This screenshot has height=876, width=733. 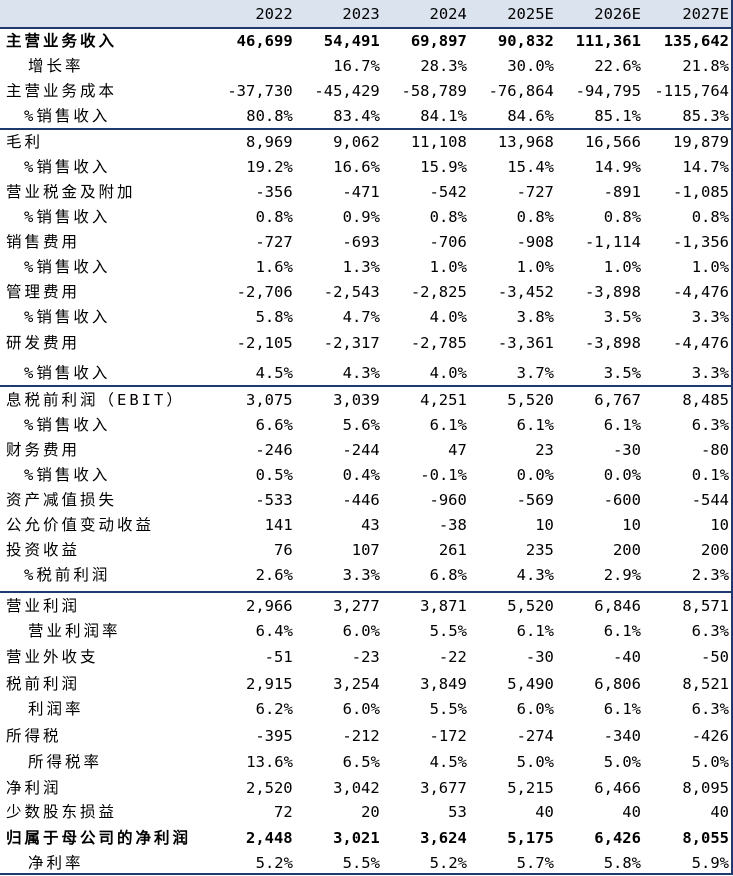 What do you see at coordinates (631, 812) in the screenshot?
I see `value-cell: 40` at bounding box center [631, 812].